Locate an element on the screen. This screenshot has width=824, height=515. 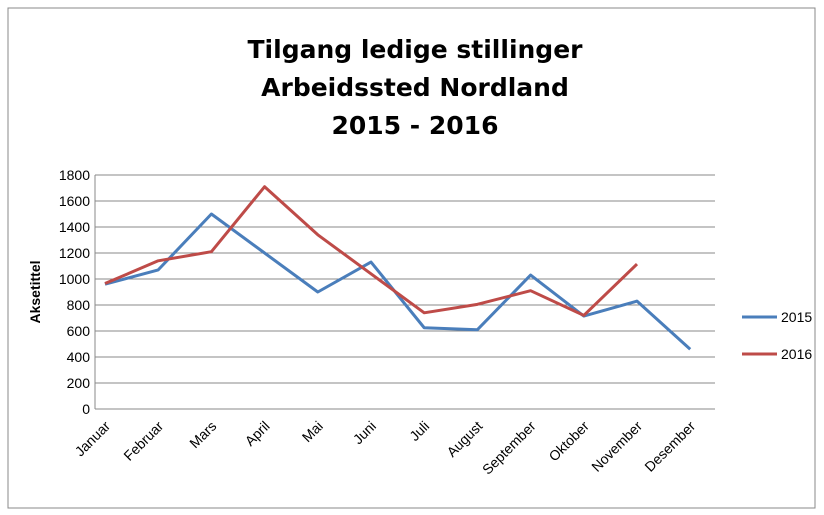
y-tick-label: 1600 is located at coordinates (74, 201).